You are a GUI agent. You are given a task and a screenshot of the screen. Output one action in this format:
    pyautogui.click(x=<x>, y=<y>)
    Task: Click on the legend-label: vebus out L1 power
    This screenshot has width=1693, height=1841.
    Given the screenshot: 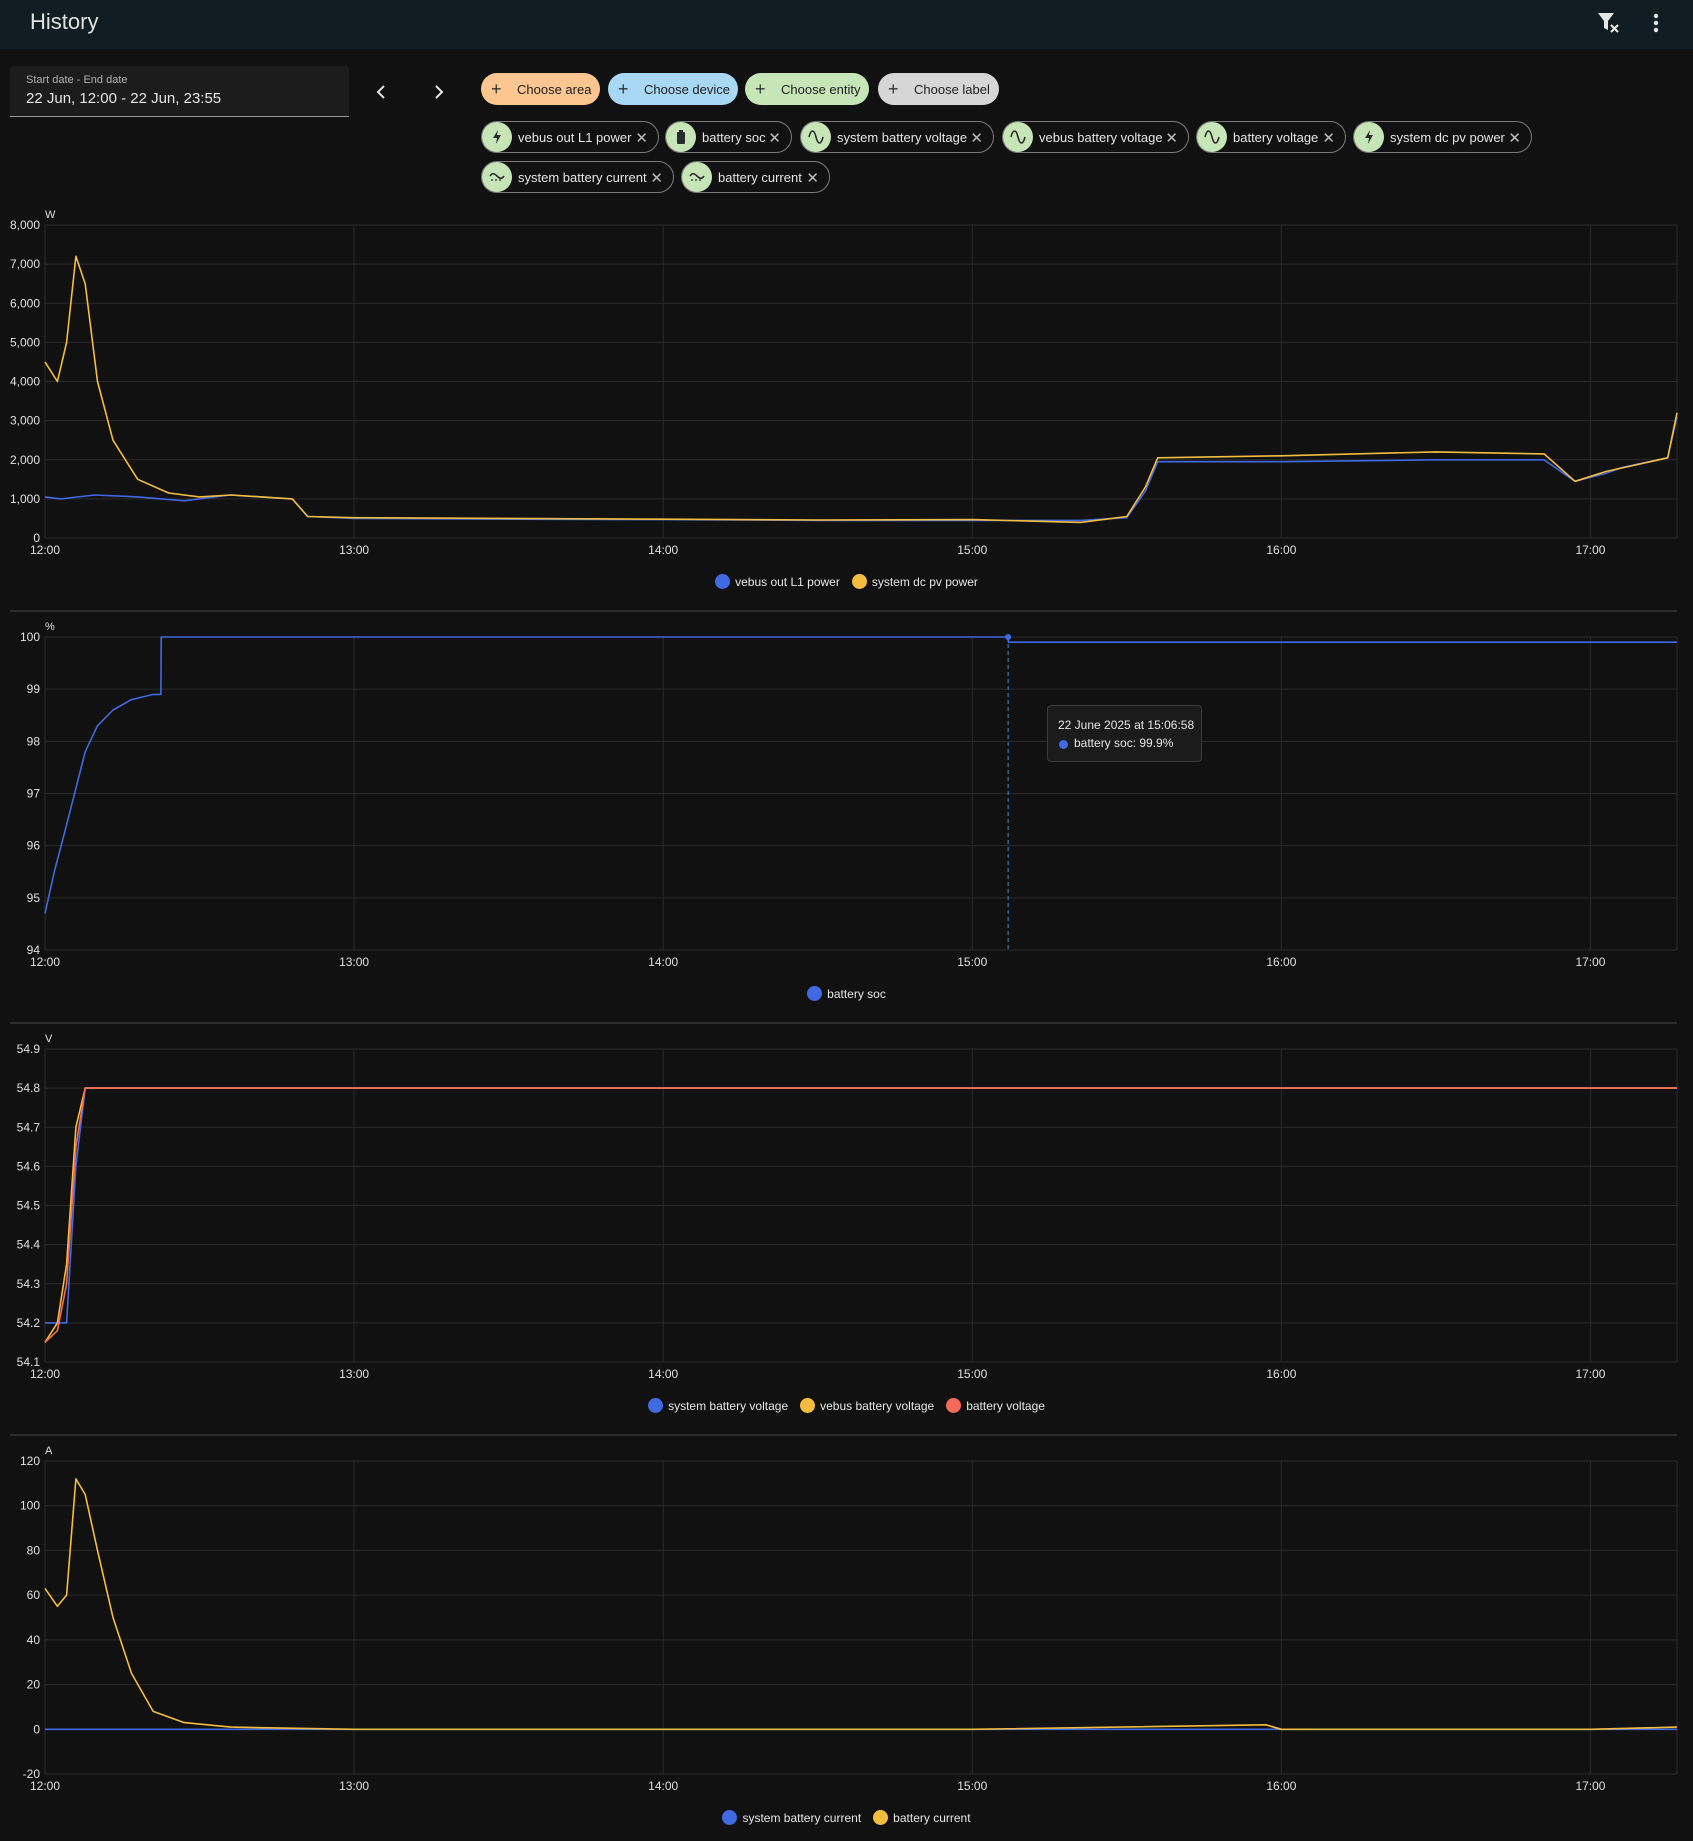 What is the action you would take?
    pyautogui.click(x=787, y=581)
    